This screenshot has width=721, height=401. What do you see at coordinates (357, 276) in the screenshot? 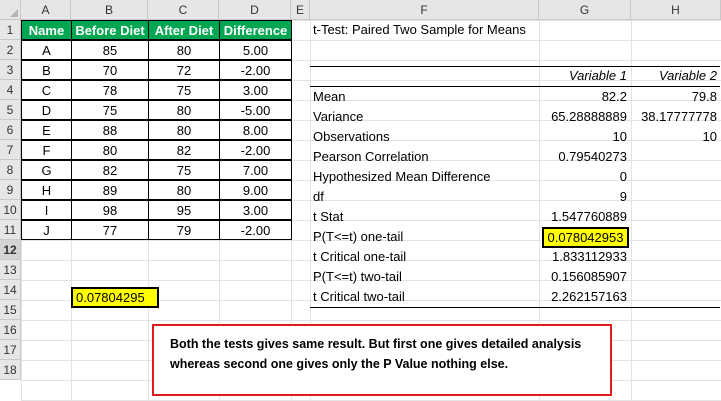
I see `stat-label: P(T<=t) two-tail` at bounding box center [357, 276].